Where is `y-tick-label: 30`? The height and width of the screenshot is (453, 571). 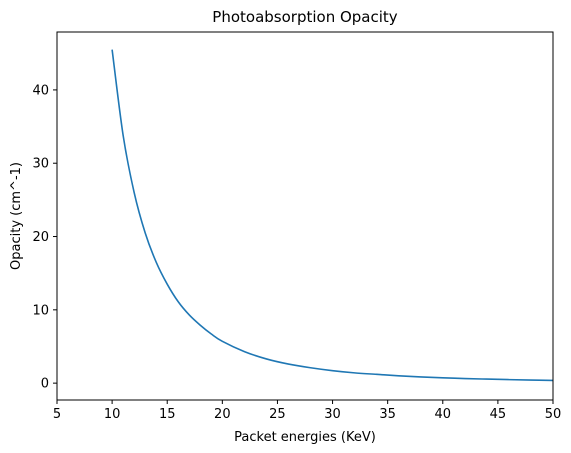
y-tick-label: 30 is located at coordinates (40, 164).